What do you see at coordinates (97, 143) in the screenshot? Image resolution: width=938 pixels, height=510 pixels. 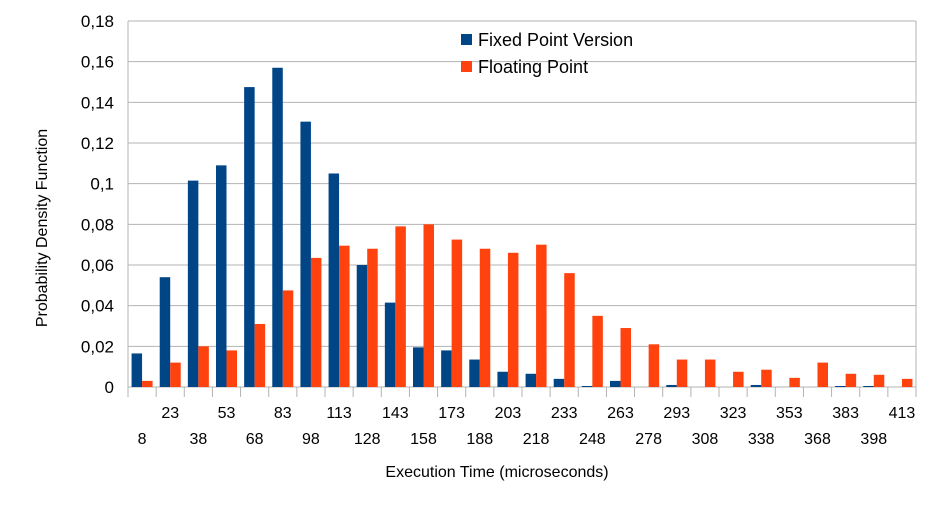 I see `y-tick-label: 0,12` at bounding box center [97, 143].